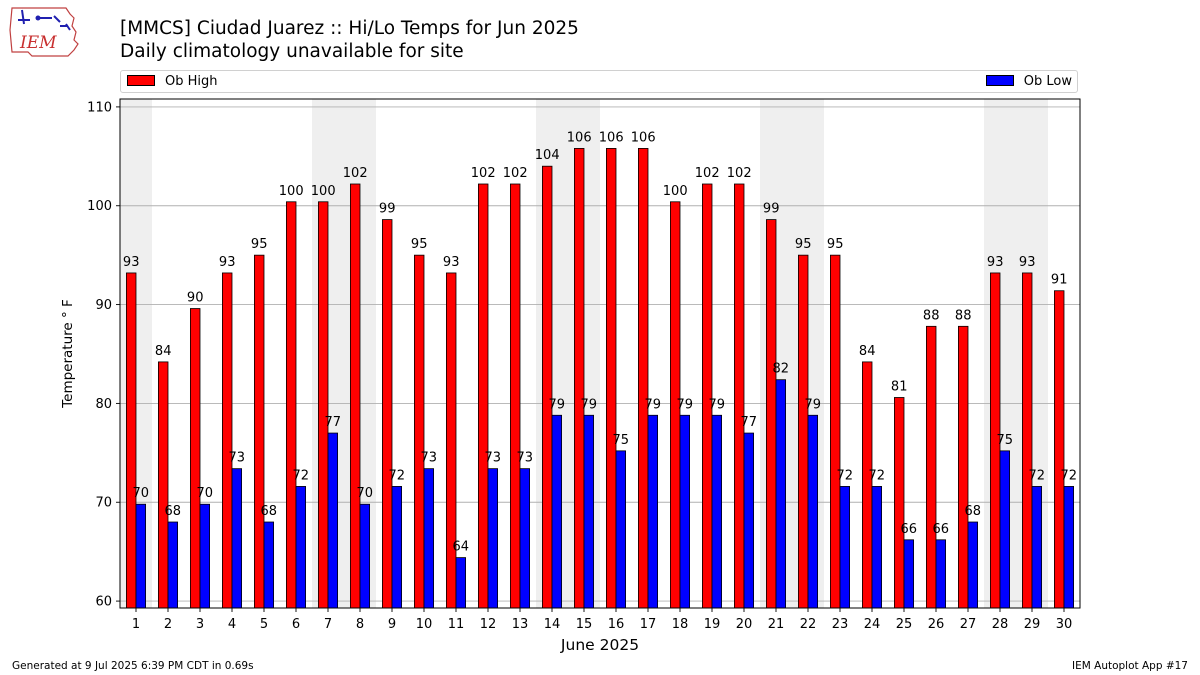 This screenshot has height=675, width=1200. Describe the element at coordinates (579, 137) in the screenshot. I see `data-label-high-15: 106` at that location.